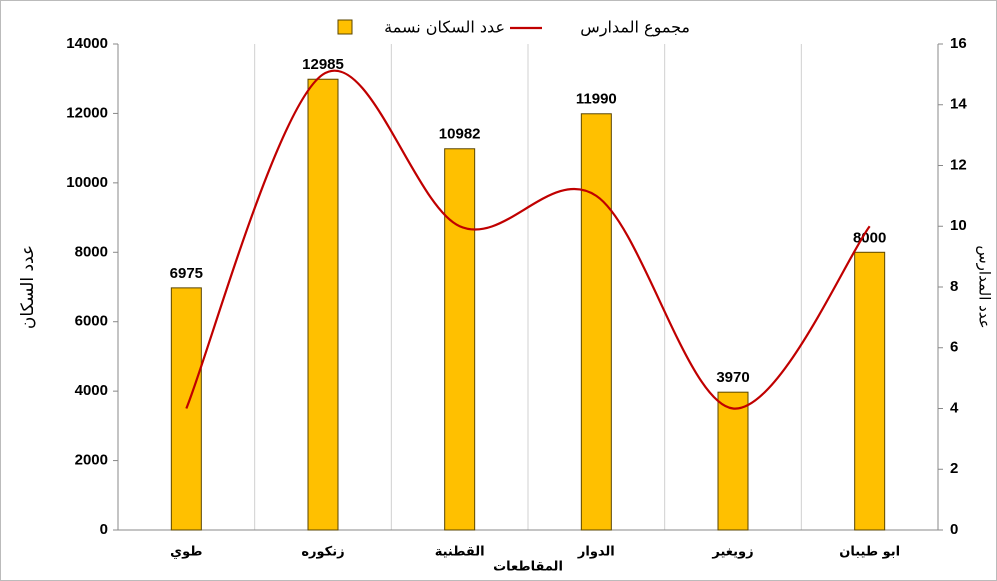  Describe the element at coordinates (323, 64) in the screenshot. I see `data-label: 12985` at that location.